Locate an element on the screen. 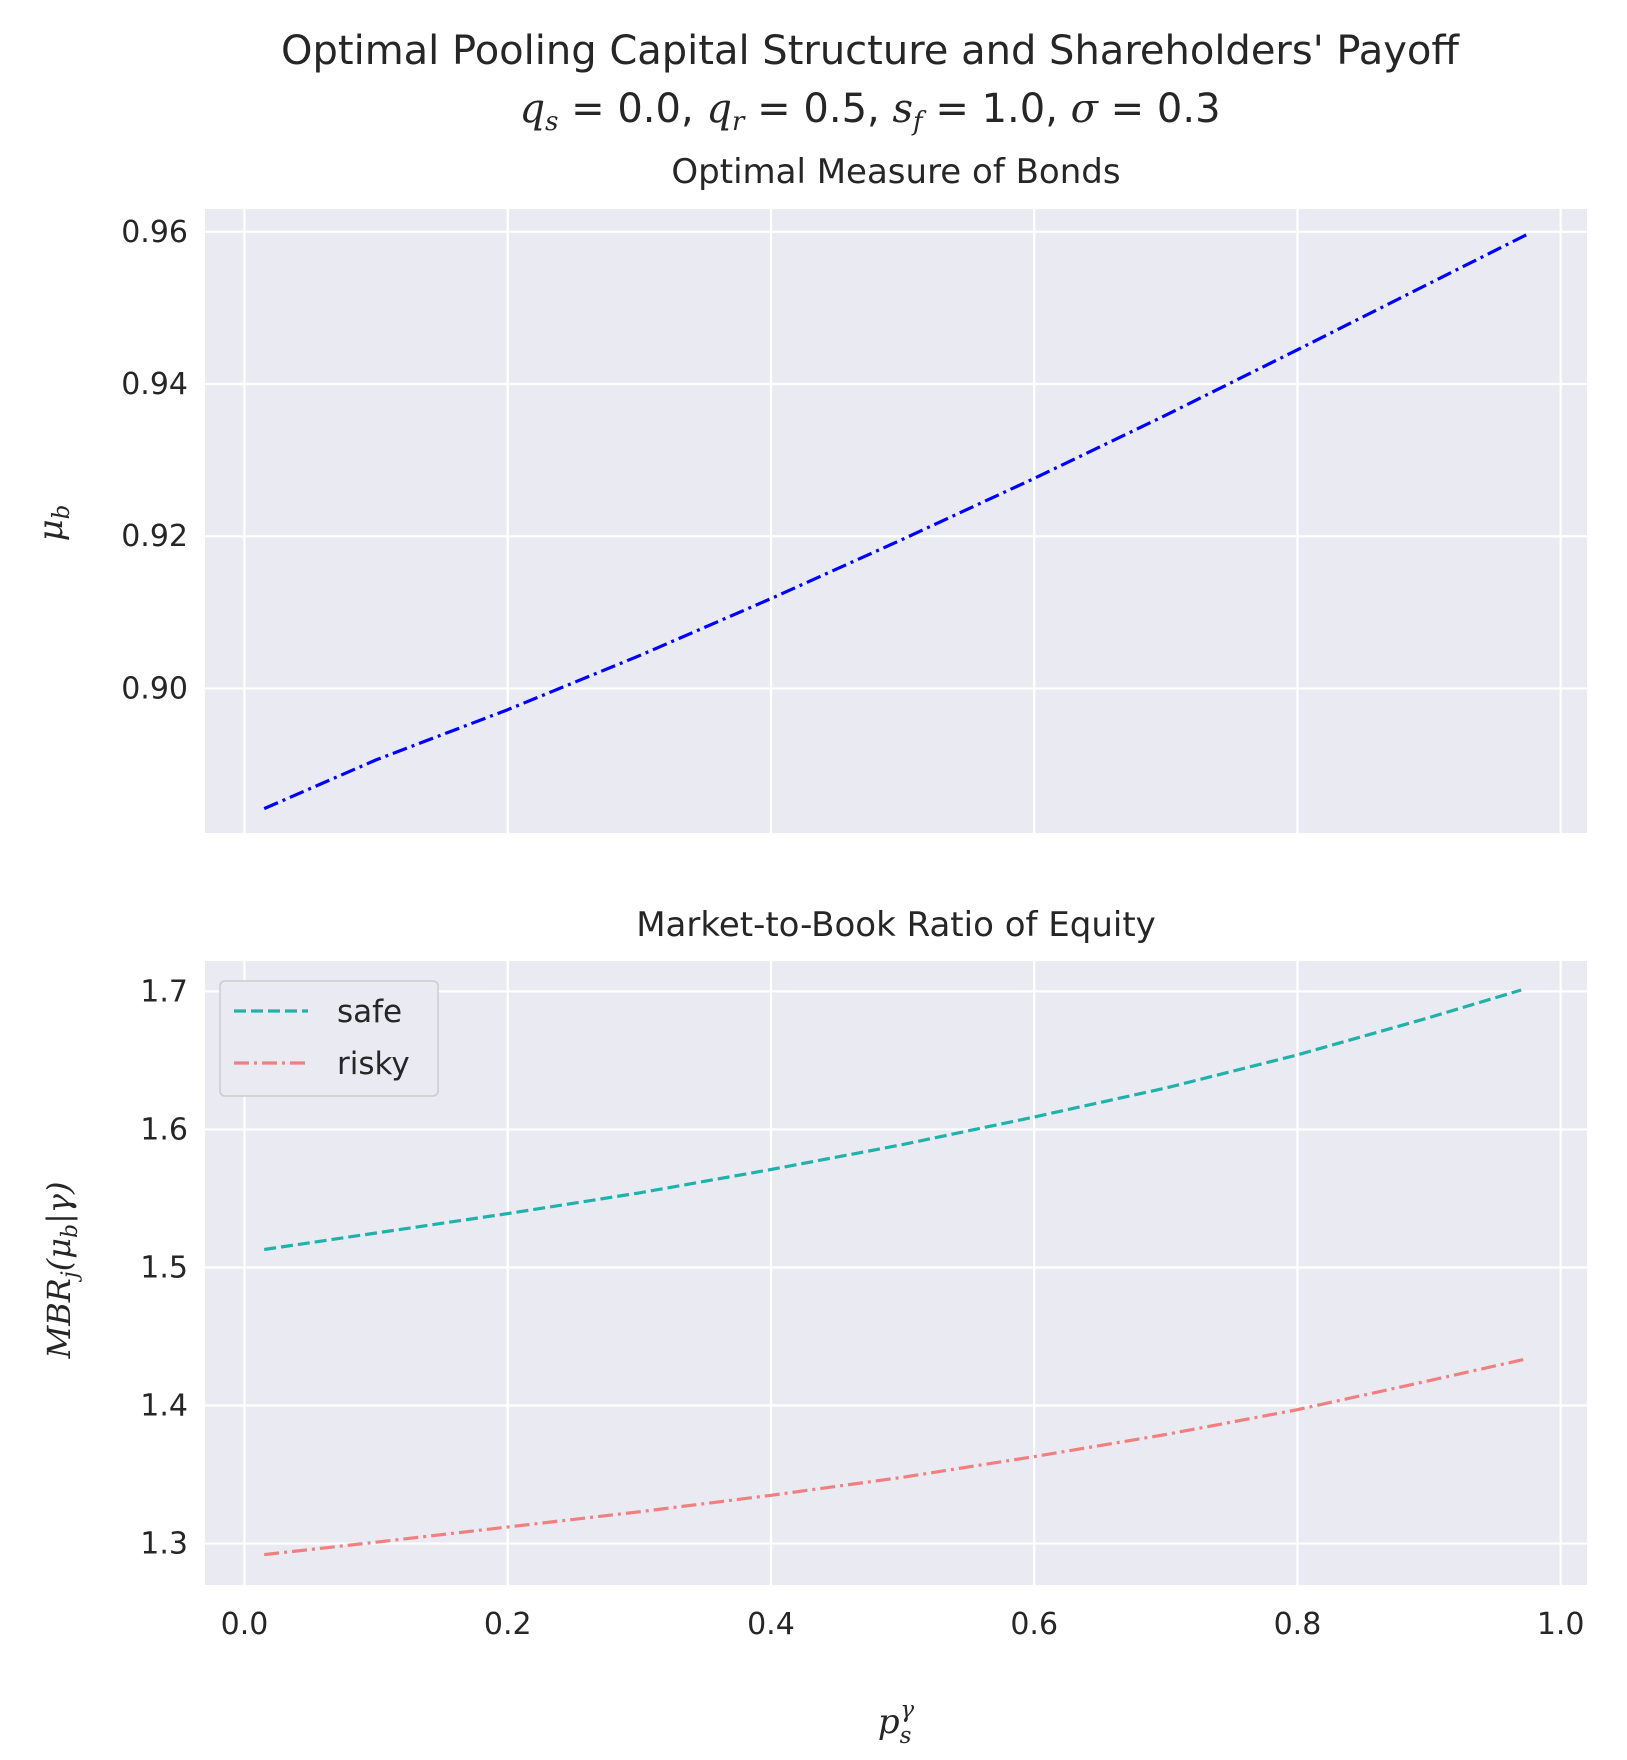 Image resolution: width=1627 pixels, height=1760 pixels. y-tick-label: 1.7 is located at coordinates (164, 991).